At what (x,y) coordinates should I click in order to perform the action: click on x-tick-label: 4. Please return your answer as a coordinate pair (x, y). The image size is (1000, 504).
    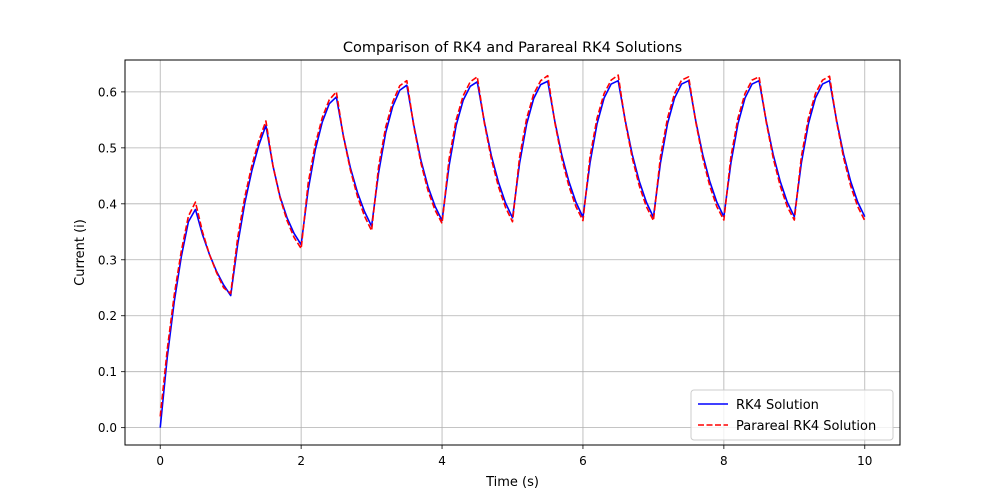
    Looking at the image, I should click on (442, 461).